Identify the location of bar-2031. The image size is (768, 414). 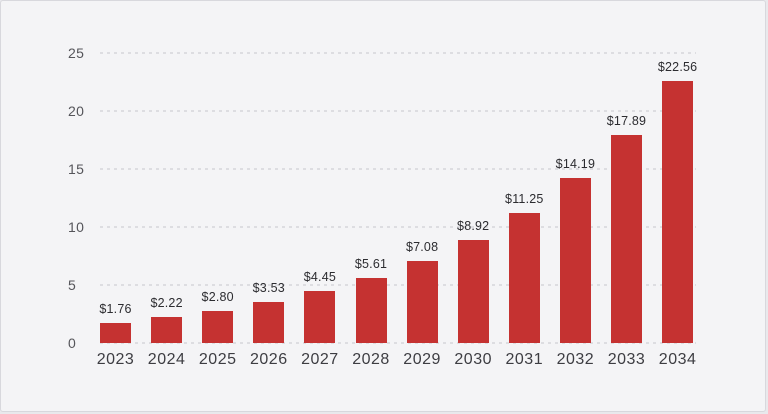
(524, 277).